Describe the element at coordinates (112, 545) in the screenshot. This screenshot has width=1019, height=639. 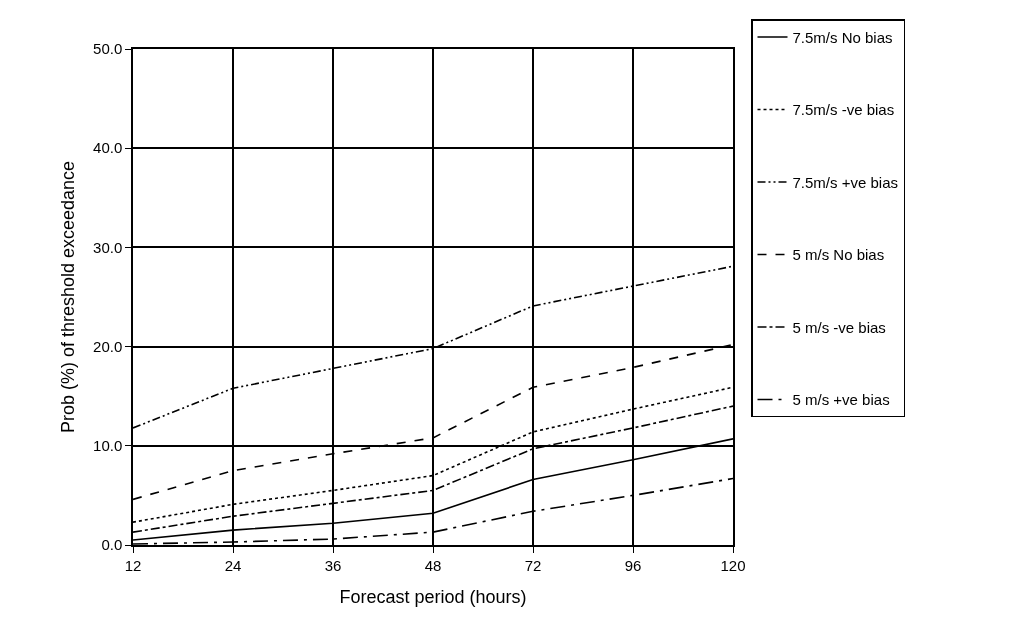
I see `y-tick-label: 0.0` at that location.